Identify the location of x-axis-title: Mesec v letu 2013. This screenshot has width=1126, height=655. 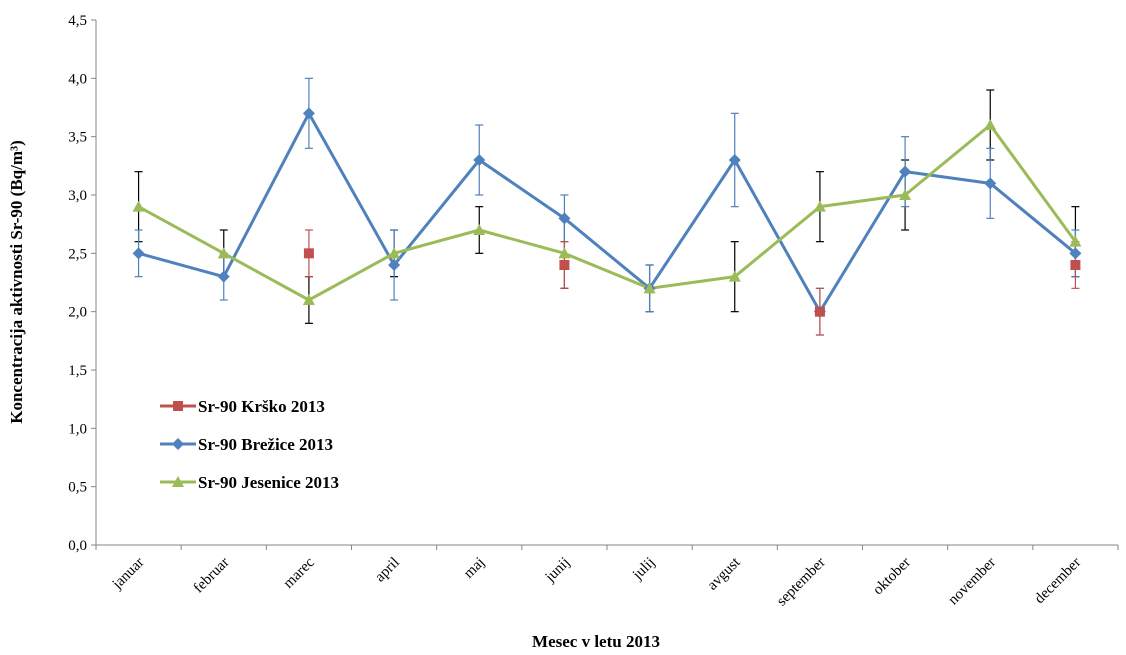
(596, 641).